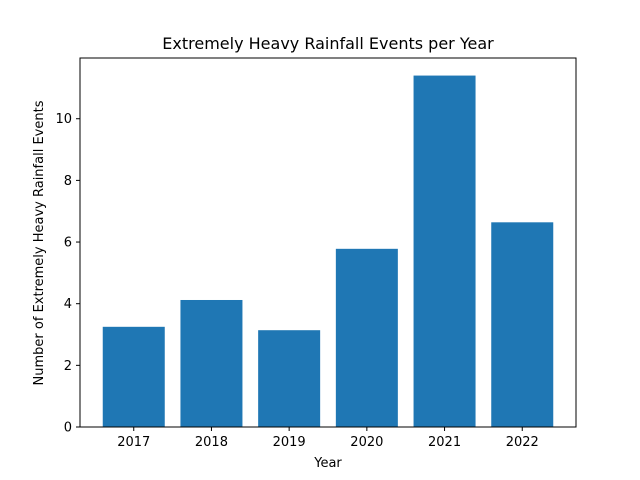 This screenshot has width=640, height=480. I want to click on y-tick-label-10: 10, so click(63, 119).